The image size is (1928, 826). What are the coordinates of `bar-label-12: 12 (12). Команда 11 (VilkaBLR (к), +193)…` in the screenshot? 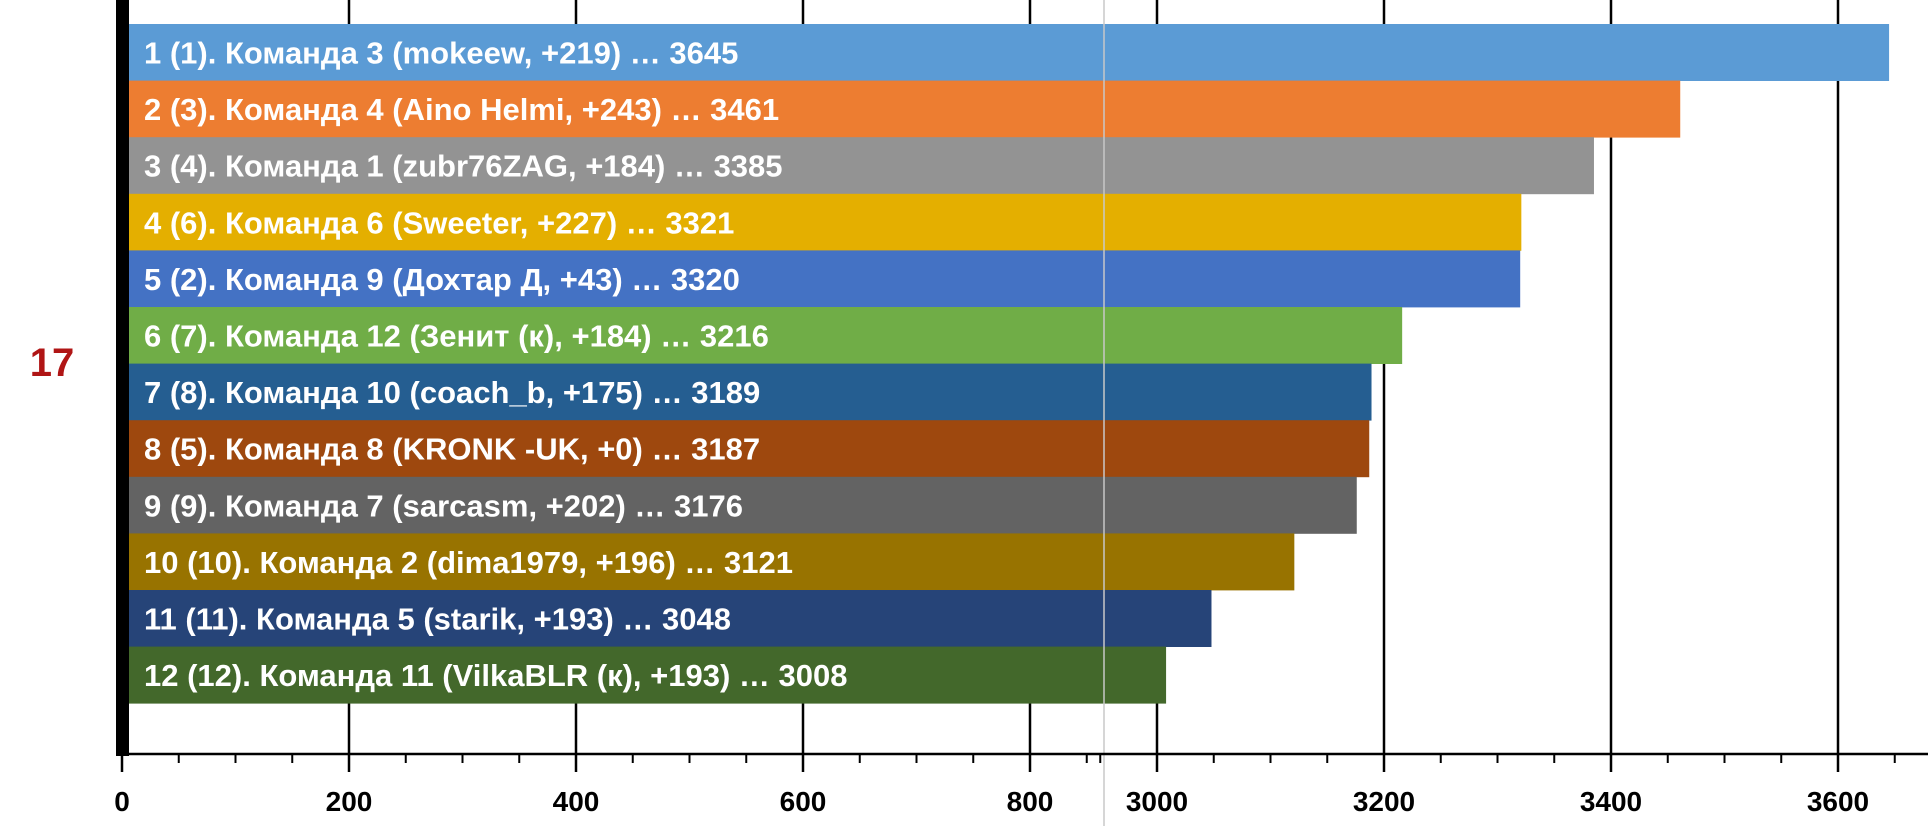 It's located at (496, 675).